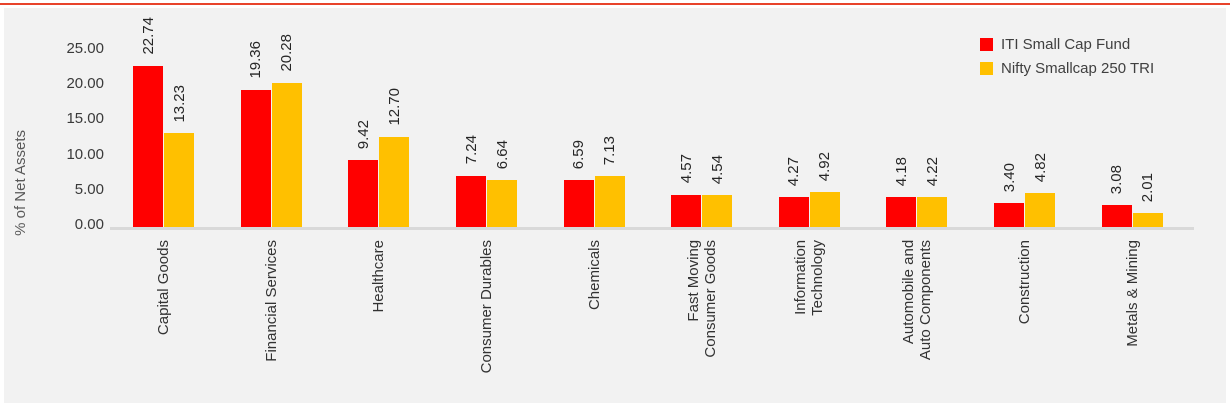  What do you see at coordinates (1116, 196) in the screenshot?
I see `bar-column: 3.08` at bounding box center [1116, 196].